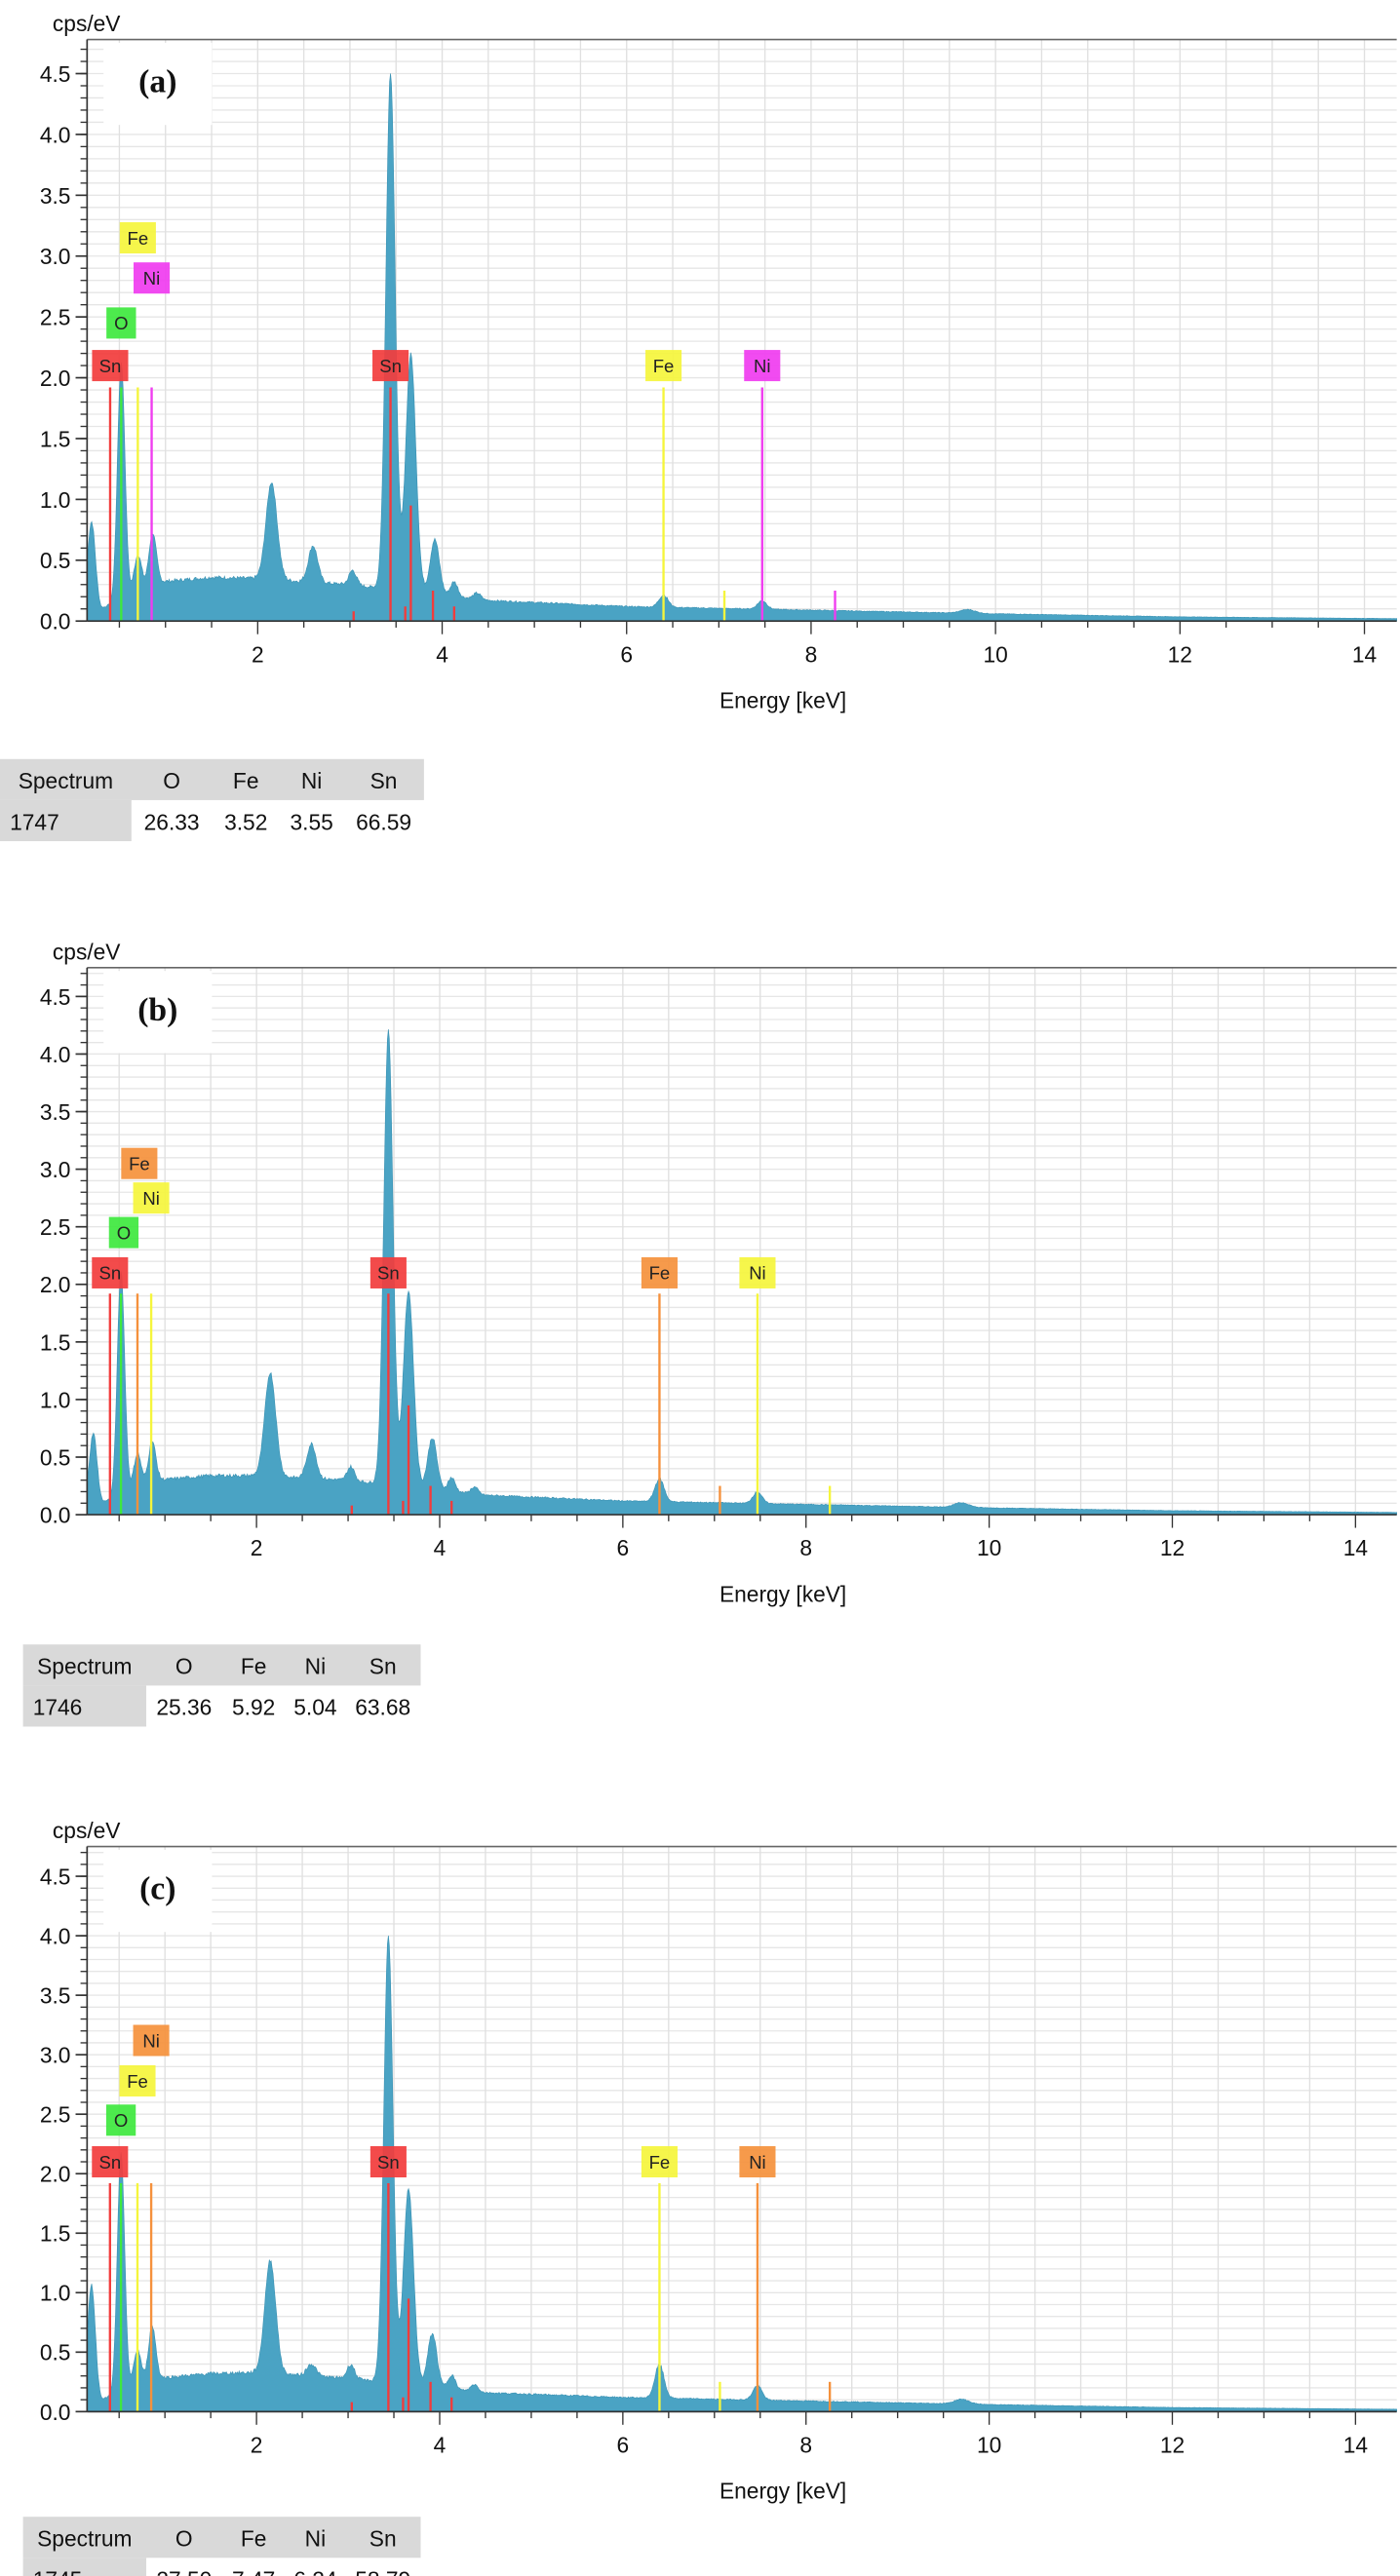 This screenshot has height=2576, width=1400. Describe the element at coordinates (383, 1666) in the screenshot. I see `table-header-cell: Sn` at that location.